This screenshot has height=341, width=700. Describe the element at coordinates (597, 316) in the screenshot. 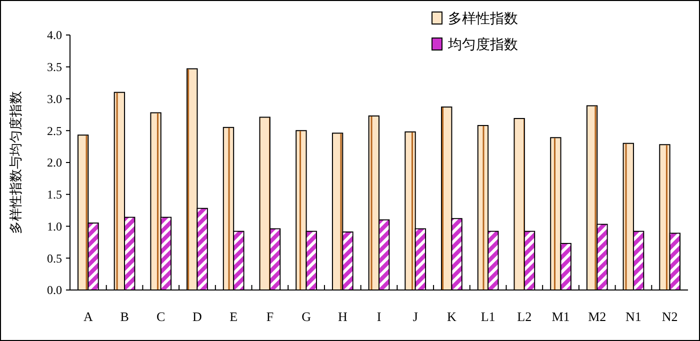

I see `x-tick-label: M2` at that location.